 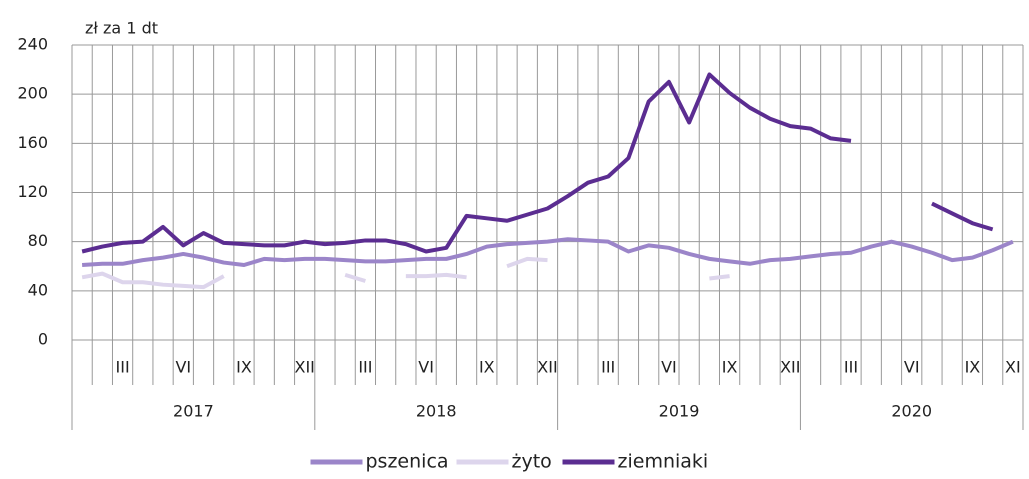 What do you see at coordinates (32, 142) in the screenshot?
I see `y-tick-label: 160` at bounding box center [32, 142].